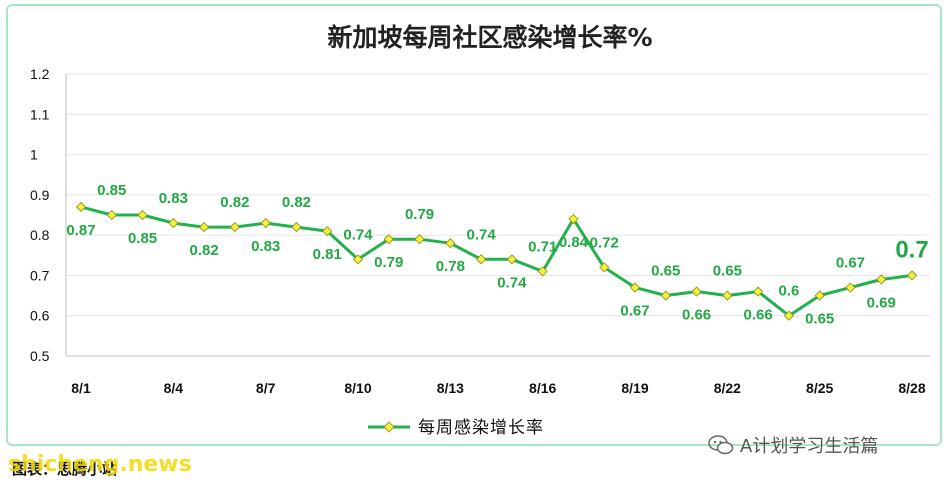 Image resolution: width=951 pixels, height=486 pixels. Describe the element at coordinates (34, 155) in the screenshot. I see `y-tick-label: 1` at that location.